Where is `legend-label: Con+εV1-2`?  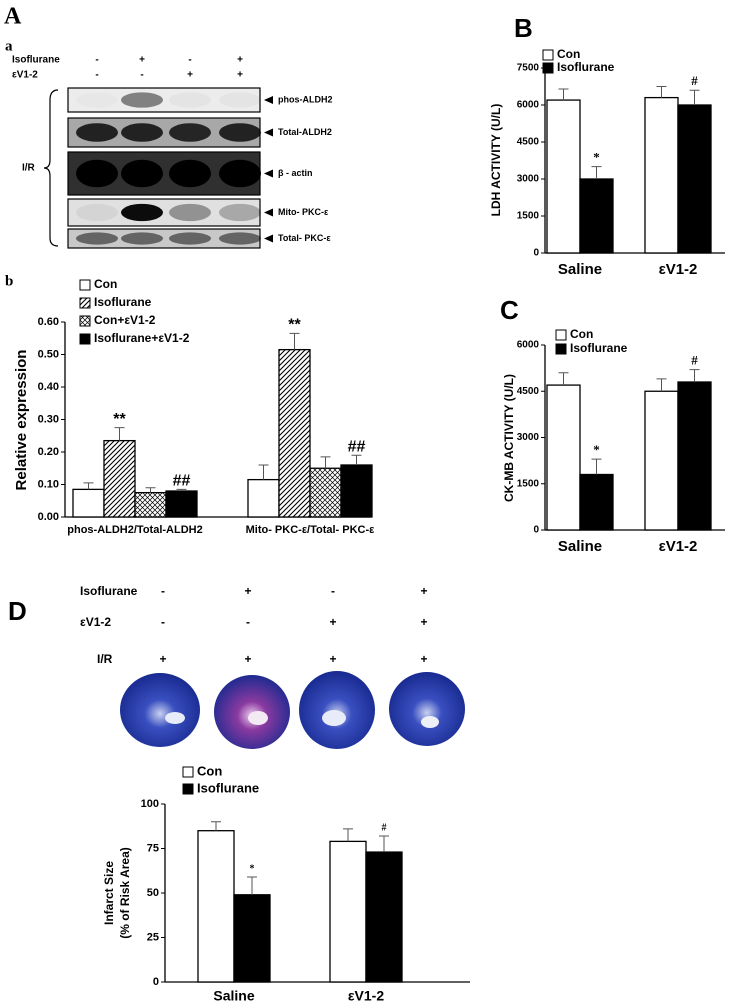 legend-label: Con+εV1-2 is located at coordinates (125, 320).